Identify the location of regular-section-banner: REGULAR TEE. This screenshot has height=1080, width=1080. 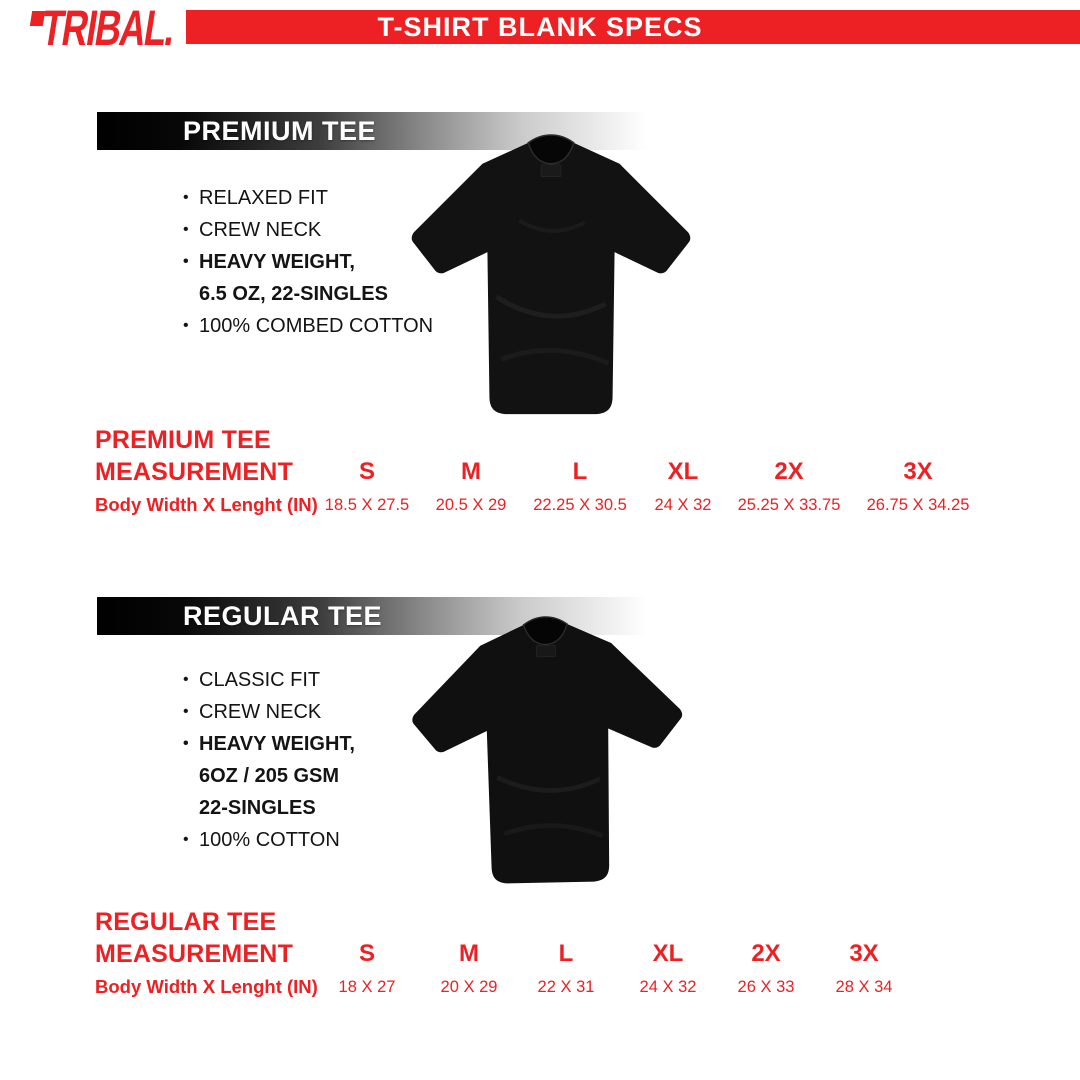
(389, 616).